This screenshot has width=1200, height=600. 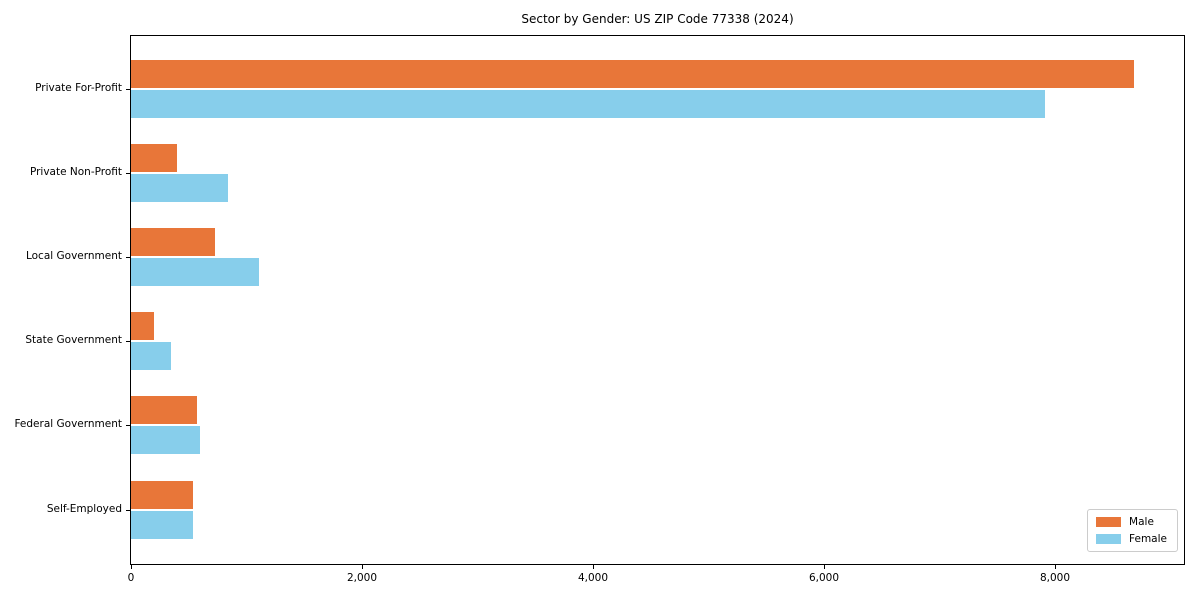 What do you see at coordinates (593, 578) in the screenshot?
I see `xtick-label: 4,000` at bounding box center [593, 578].